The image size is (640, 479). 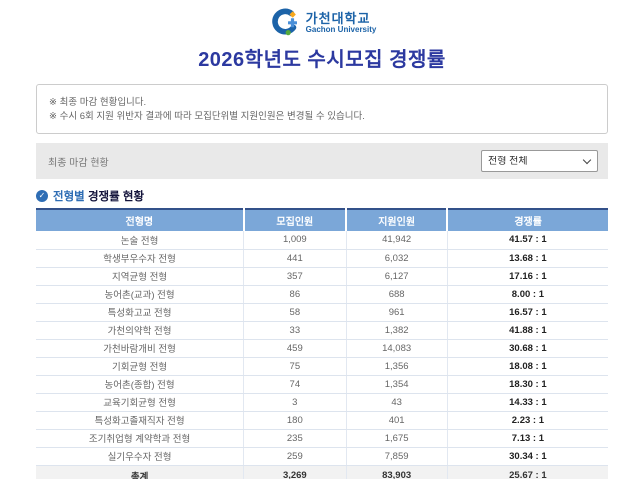 I want to click on total-row: 총계 3,269 83,903 25.67 : 1, so click(x=322, y=472).